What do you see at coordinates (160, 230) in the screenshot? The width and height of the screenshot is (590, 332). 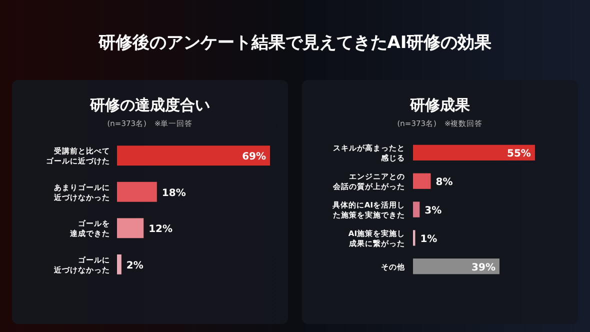 I see `data-label: 12%` at bounding box center [160, 230].